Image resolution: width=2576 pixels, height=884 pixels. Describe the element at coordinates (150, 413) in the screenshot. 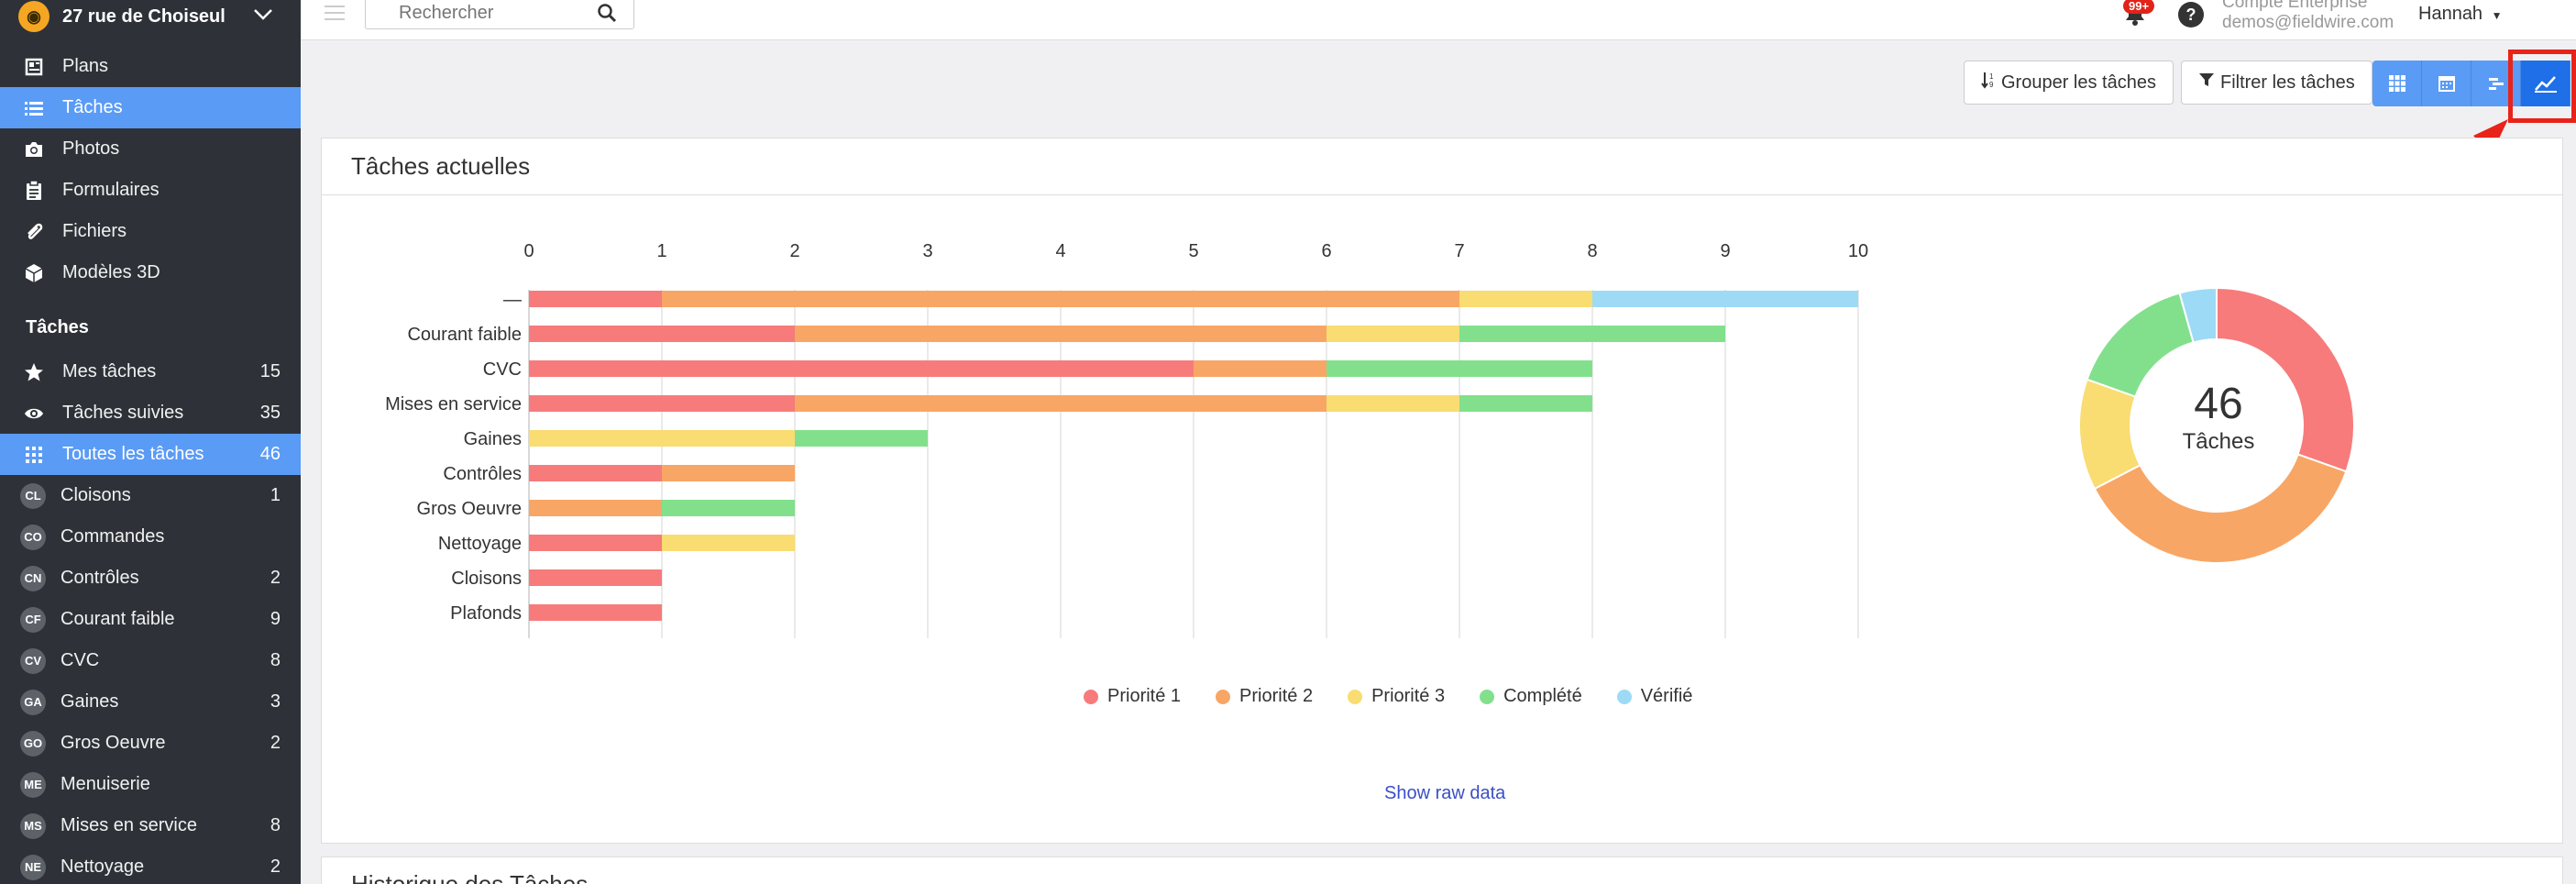

I see `task-list-item: Tâches suivies 35` at that location.